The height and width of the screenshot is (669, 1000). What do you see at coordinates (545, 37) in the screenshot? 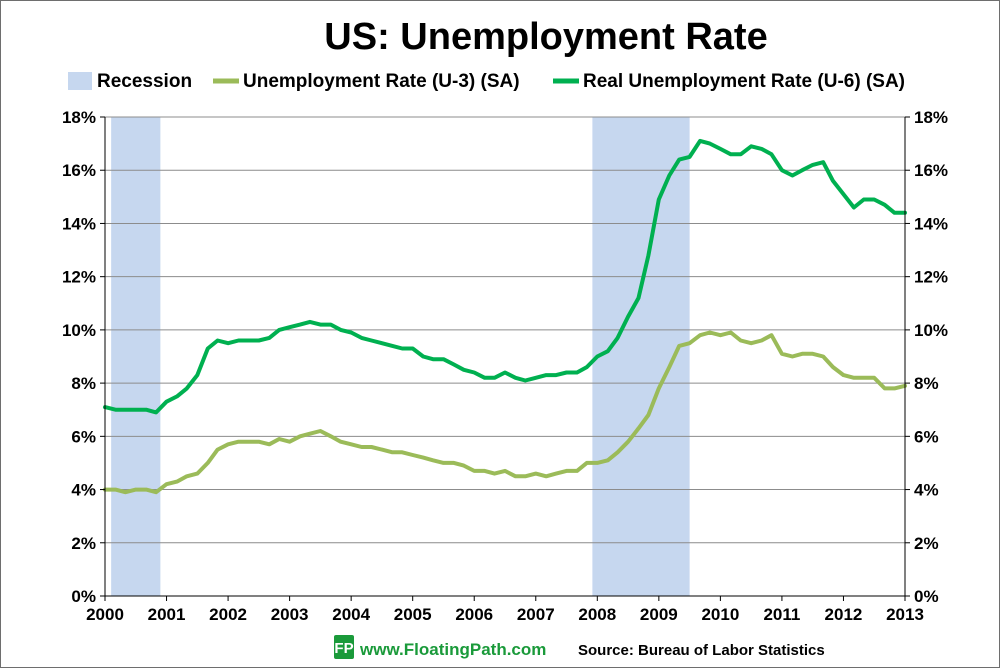
I see `chart-title: US: Unemployment Rate` at bounding box center [545, 37].